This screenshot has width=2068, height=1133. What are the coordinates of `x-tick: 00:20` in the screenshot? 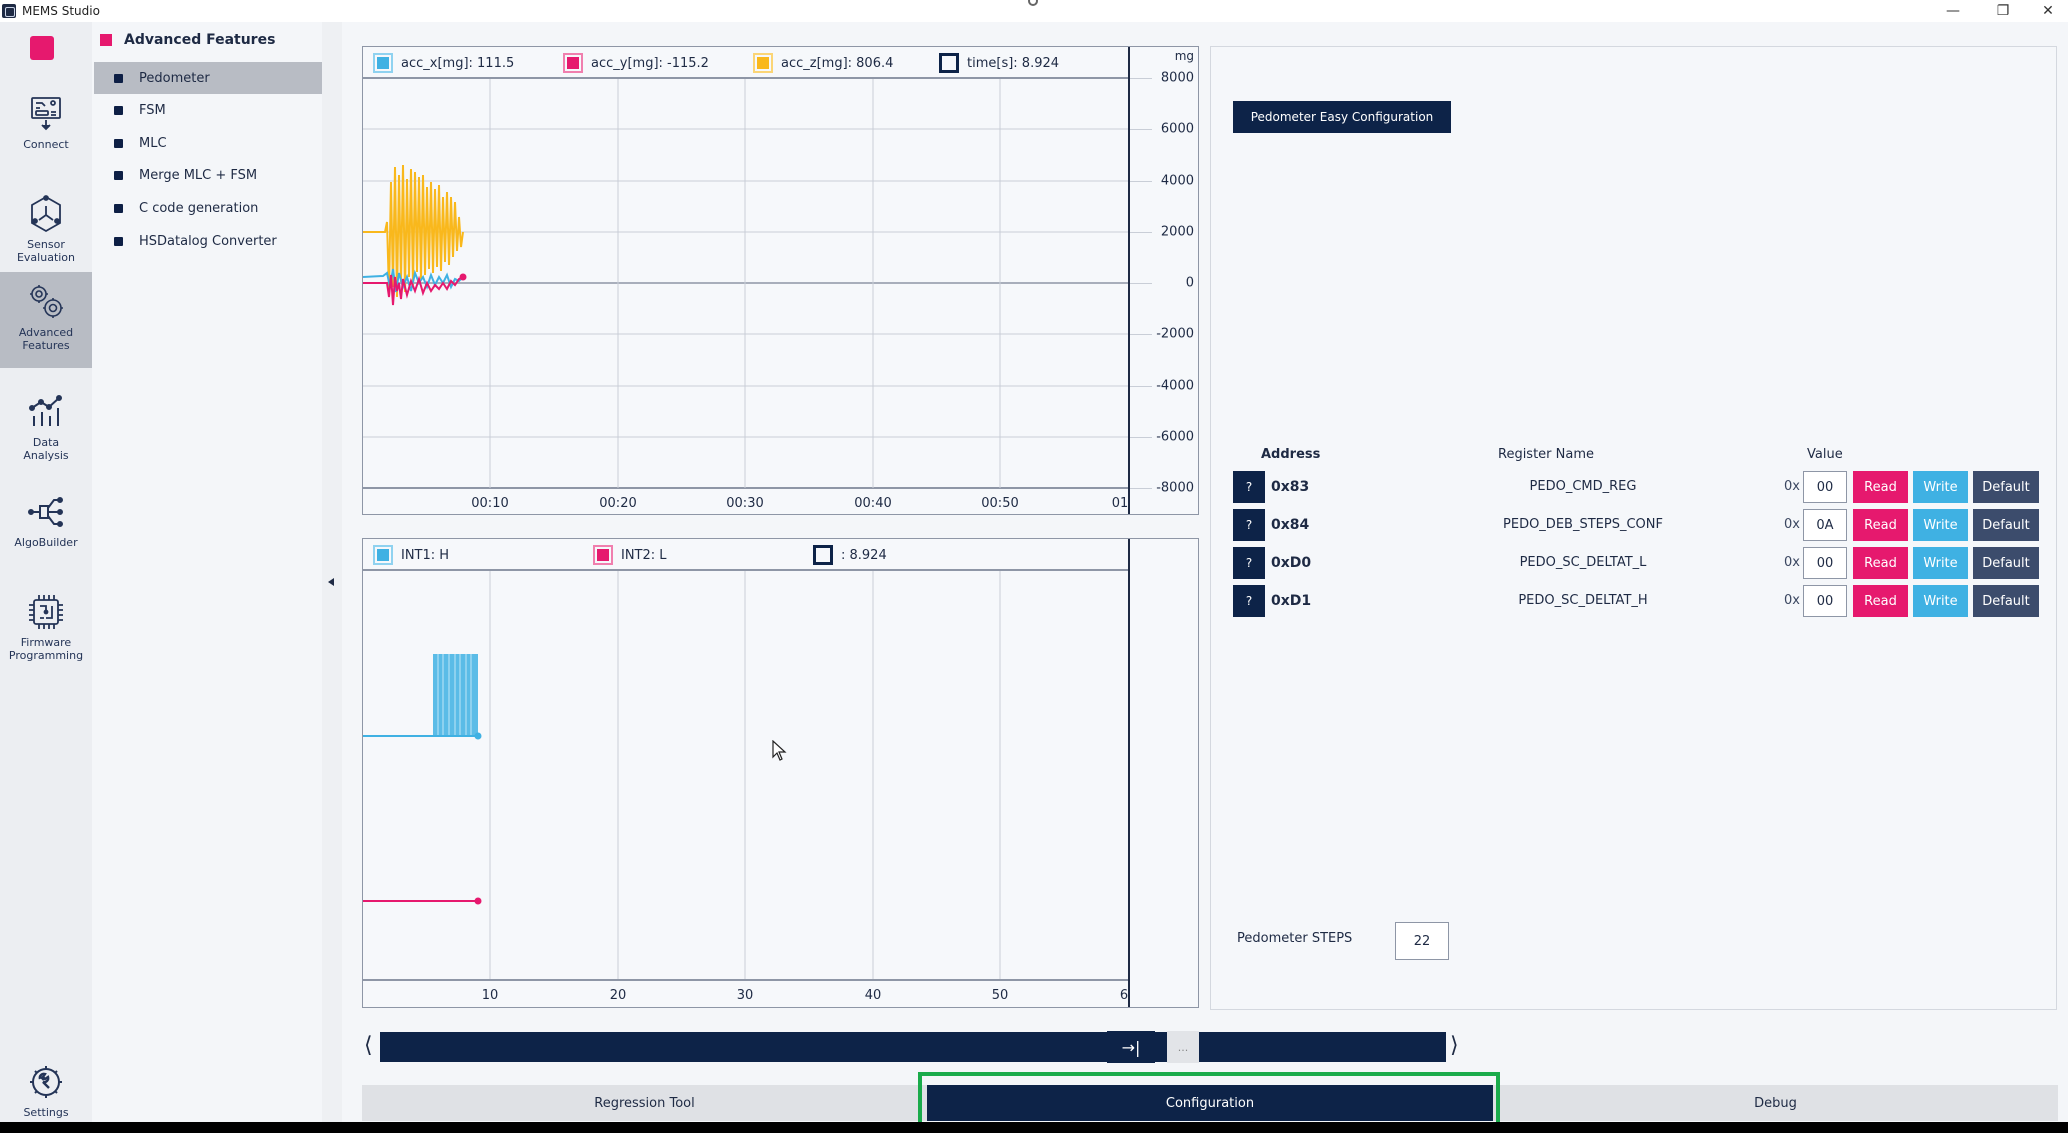 It's located at (618, 503).